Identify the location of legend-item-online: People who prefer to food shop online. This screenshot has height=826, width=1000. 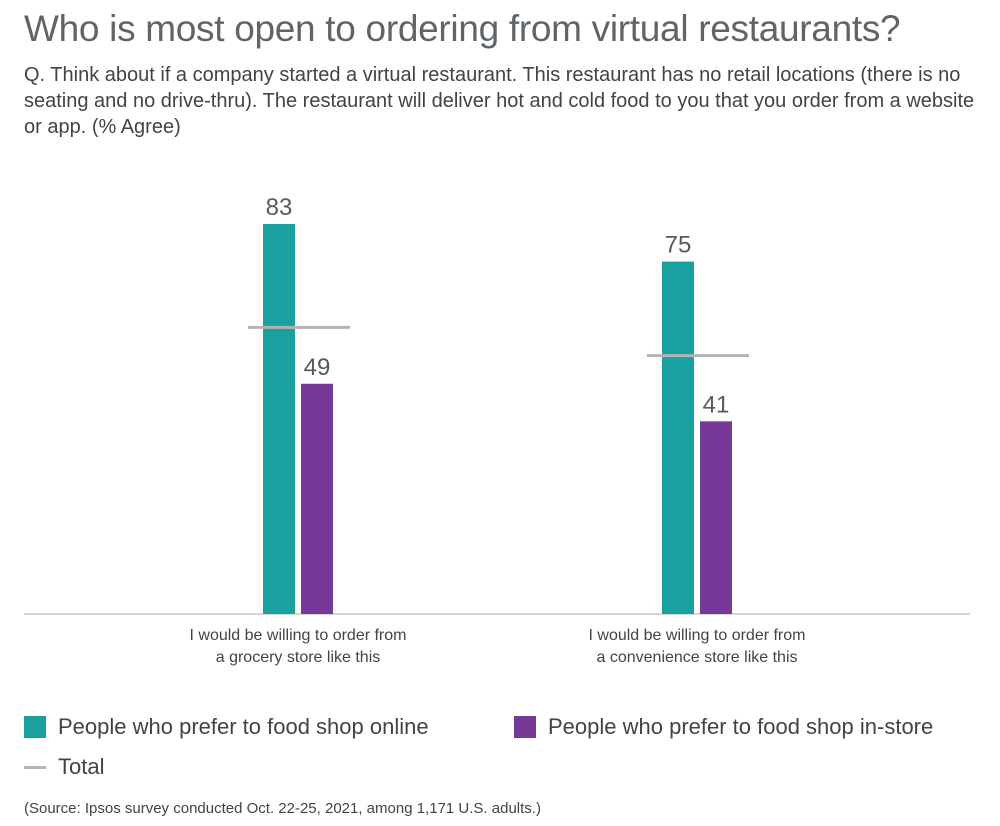
(226, 727).